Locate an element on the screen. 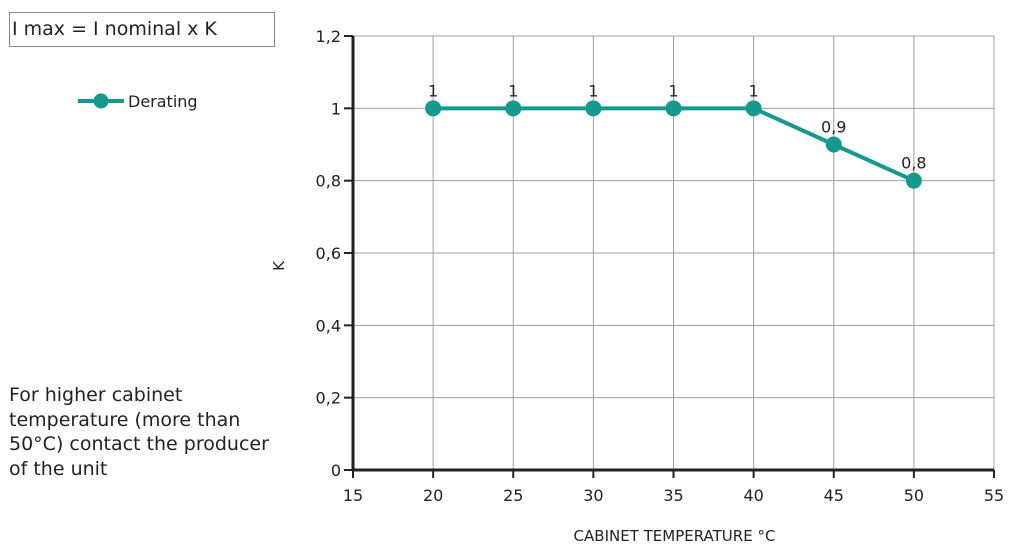 The height and width of the screenshot is (549, 1011). x-tick-label-4: 35 is located at coordinates (673, 495).